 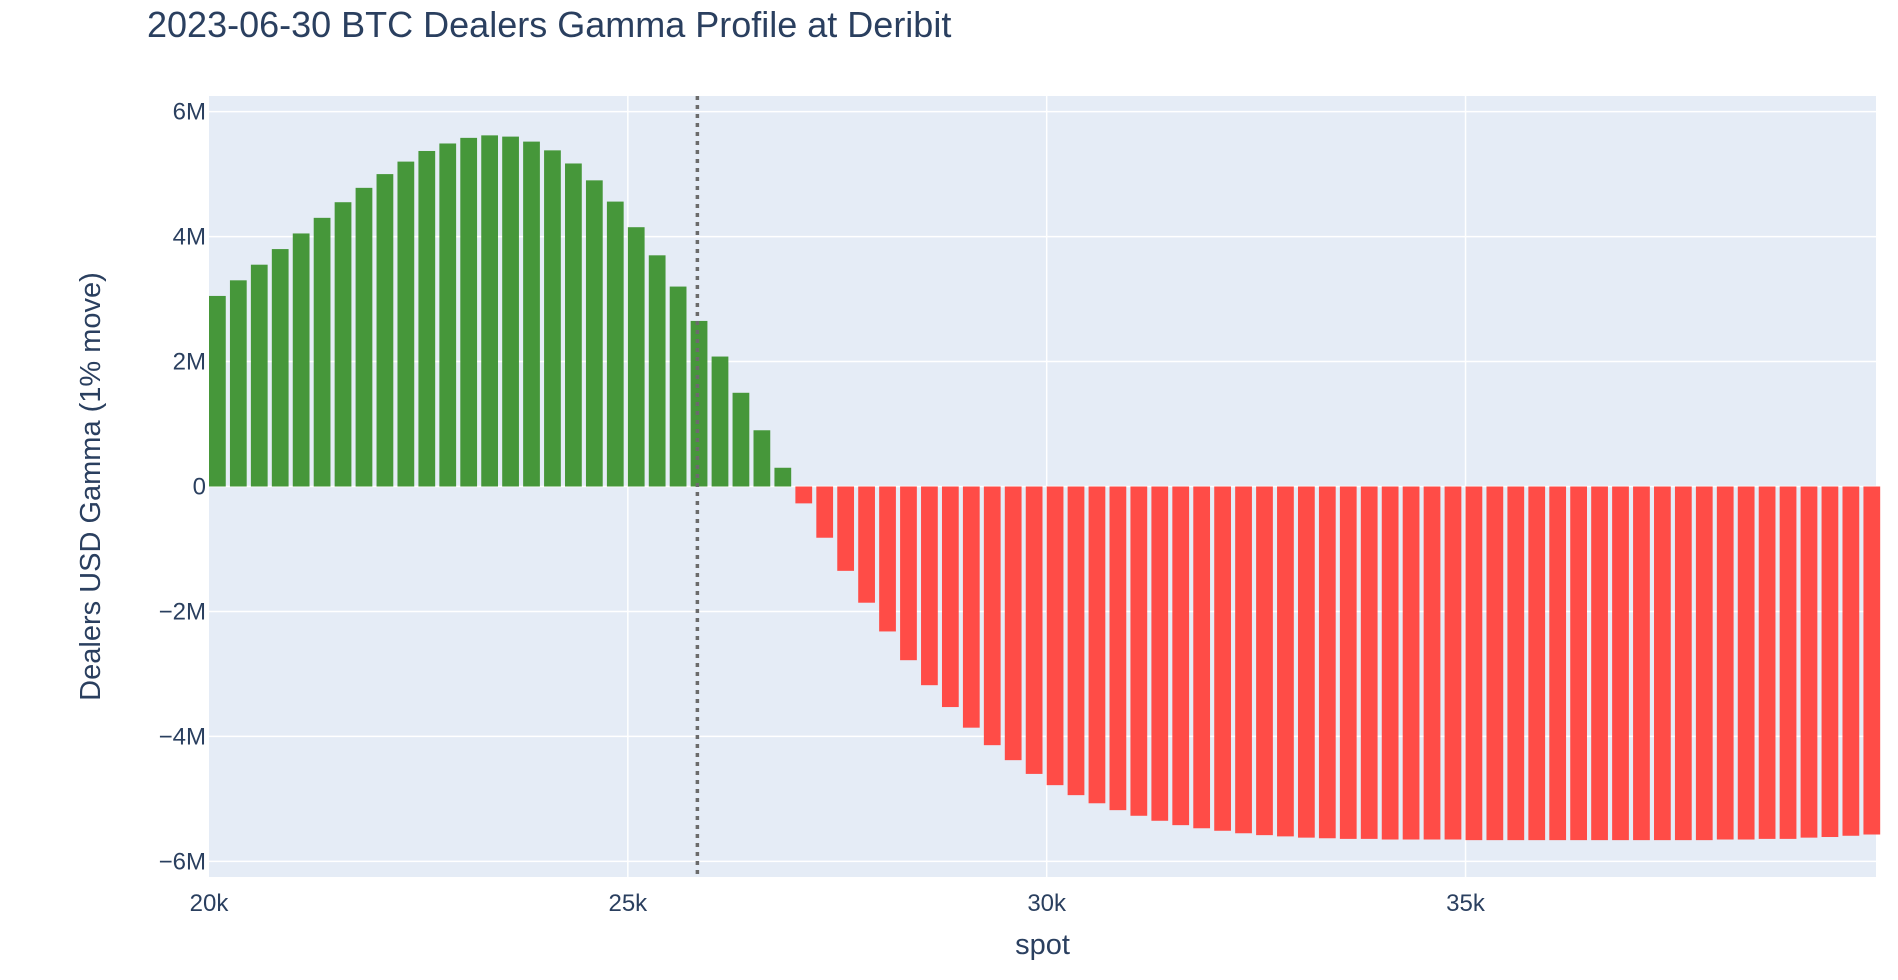 I want to click on y-axis-title: Dealers USD Gamma (1% move), so click(x=91, y=486).